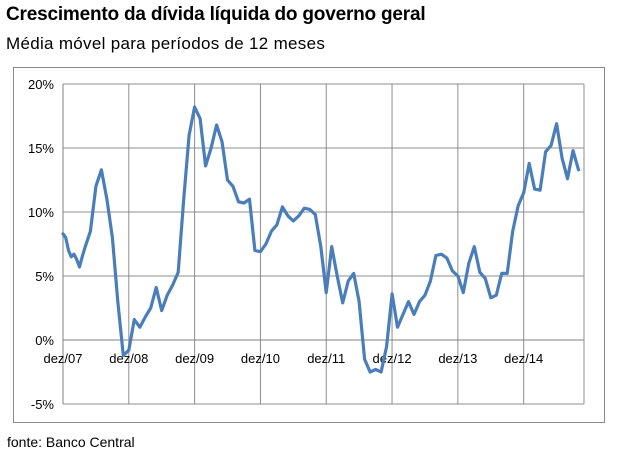 This screenshot has width=640, height=459. I want to click on y-tick-label: 0%, so click(44, 340).